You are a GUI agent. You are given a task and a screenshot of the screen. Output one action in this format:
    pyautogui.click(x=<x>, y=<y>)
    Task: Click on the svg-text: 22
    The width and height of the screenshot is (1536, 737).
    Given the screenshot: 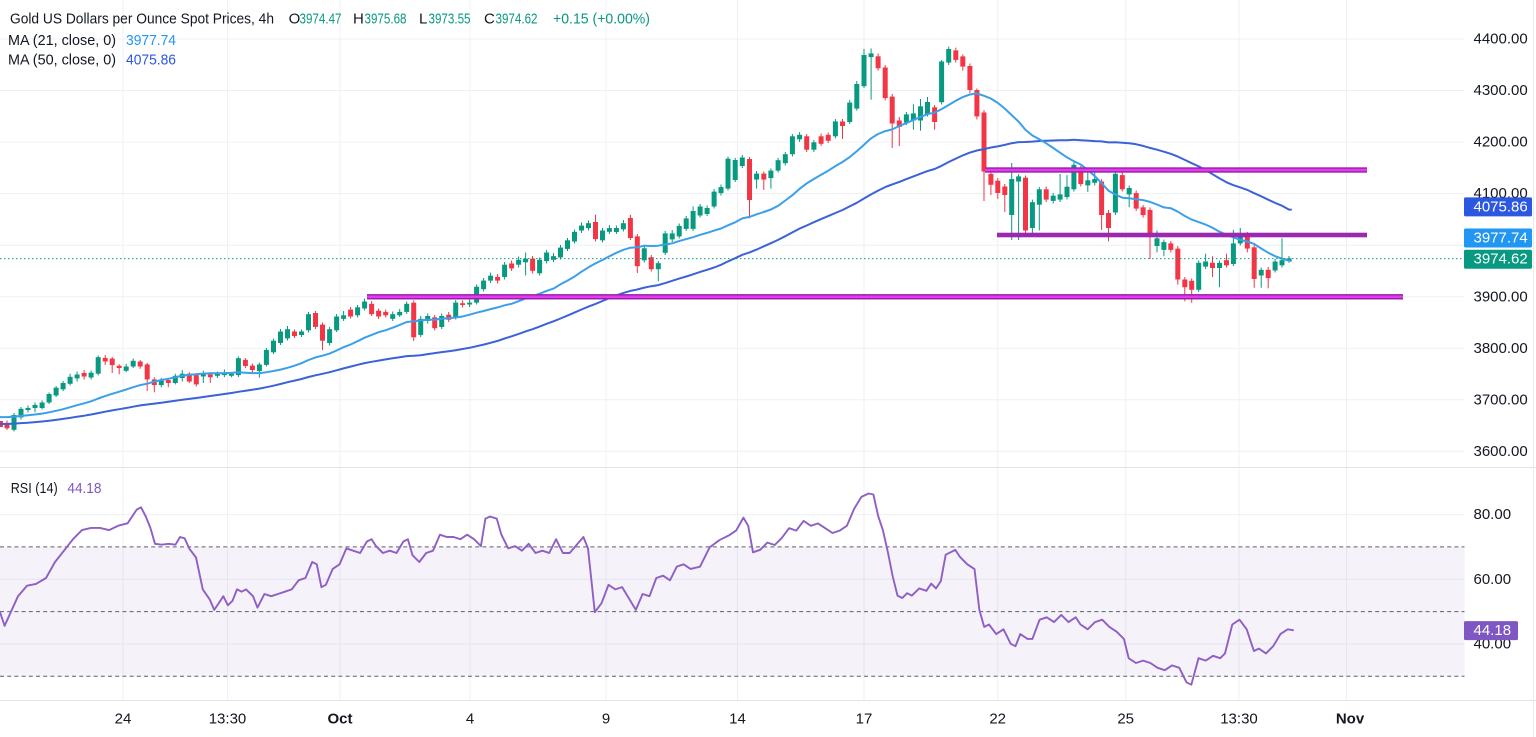 What is the action you would take?
    pyautogui.click(x=997, y=719)
    